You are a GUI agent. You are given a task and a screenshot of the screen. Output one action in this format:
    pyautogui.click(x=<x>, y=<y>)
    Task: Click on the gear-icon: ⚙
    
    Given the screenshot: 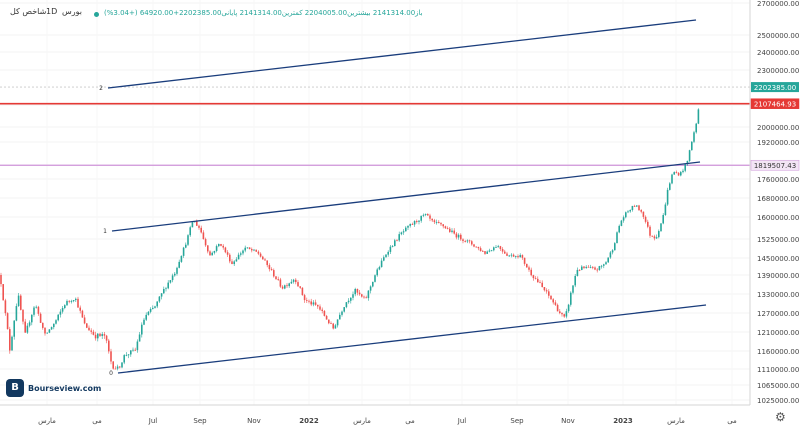 What is the action you would take?
    pyautogui.click(x=780, y=417)
    